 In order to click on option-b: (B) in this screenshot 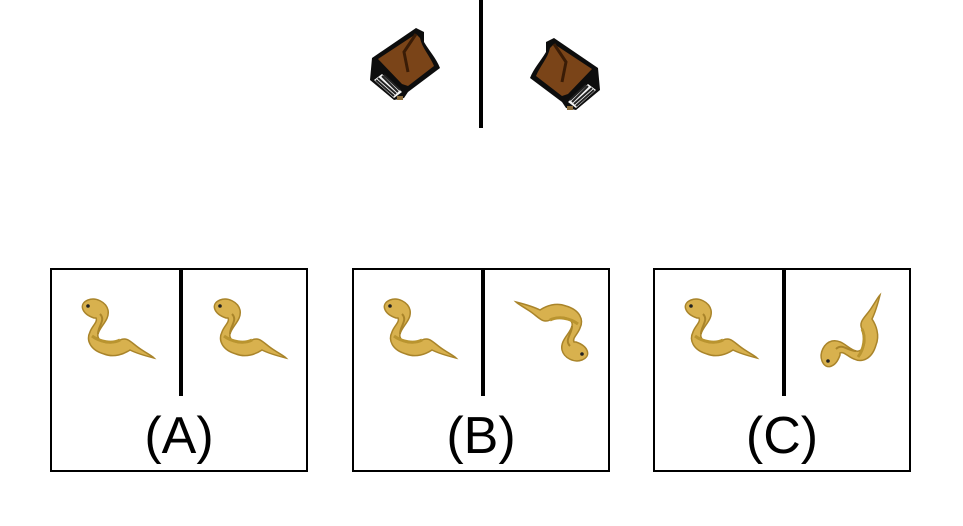, I will do `click(481, 370)`.